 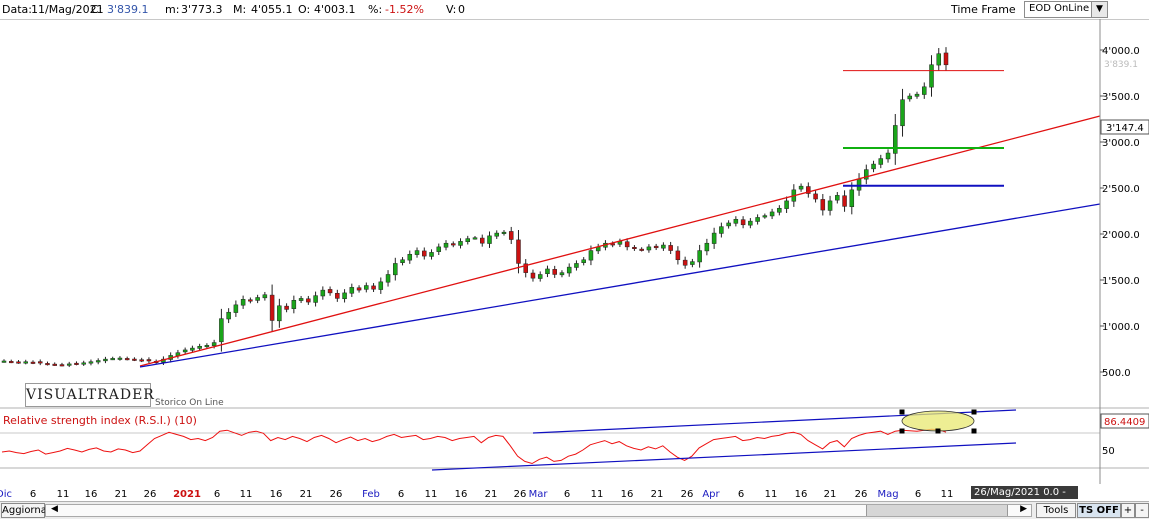 What do you see at coordinates (54, 509) in the screenshot?
I see `scroll-left-icon: ◀` at bounding box center [54, 509].